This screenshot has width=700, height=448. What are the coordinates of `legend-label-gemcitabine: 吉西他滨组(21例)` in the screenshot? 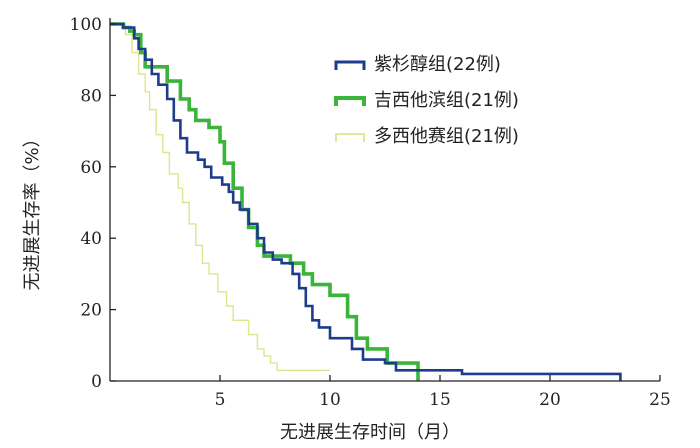 It's located at (446, 100).